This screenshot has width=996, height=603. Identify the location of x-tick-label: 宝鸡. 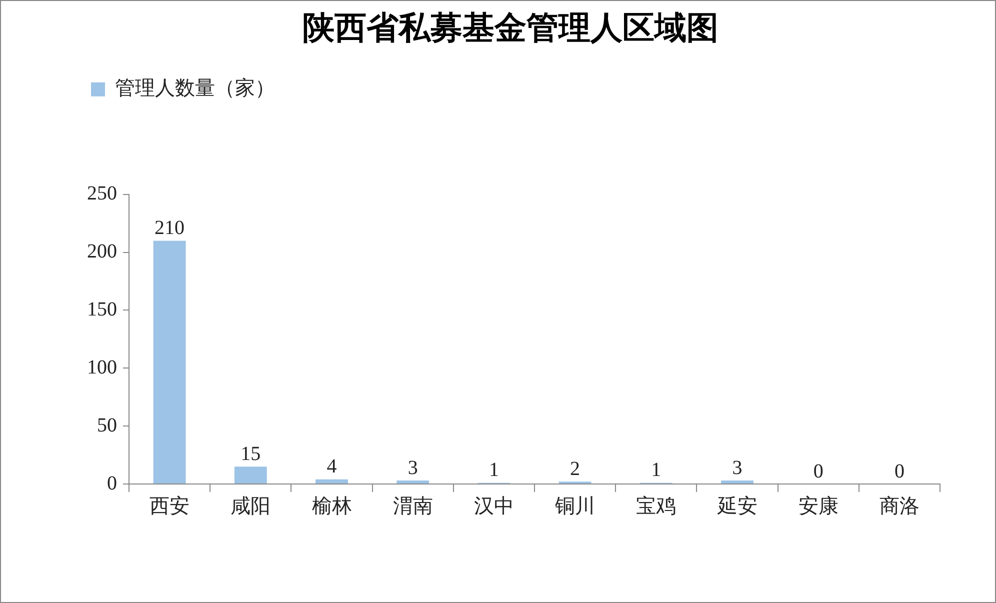
(656, 506).